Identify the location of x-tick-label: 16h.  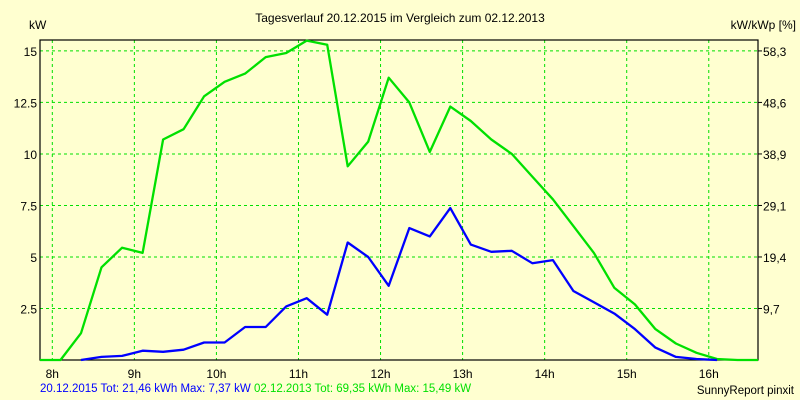
(709, 374).